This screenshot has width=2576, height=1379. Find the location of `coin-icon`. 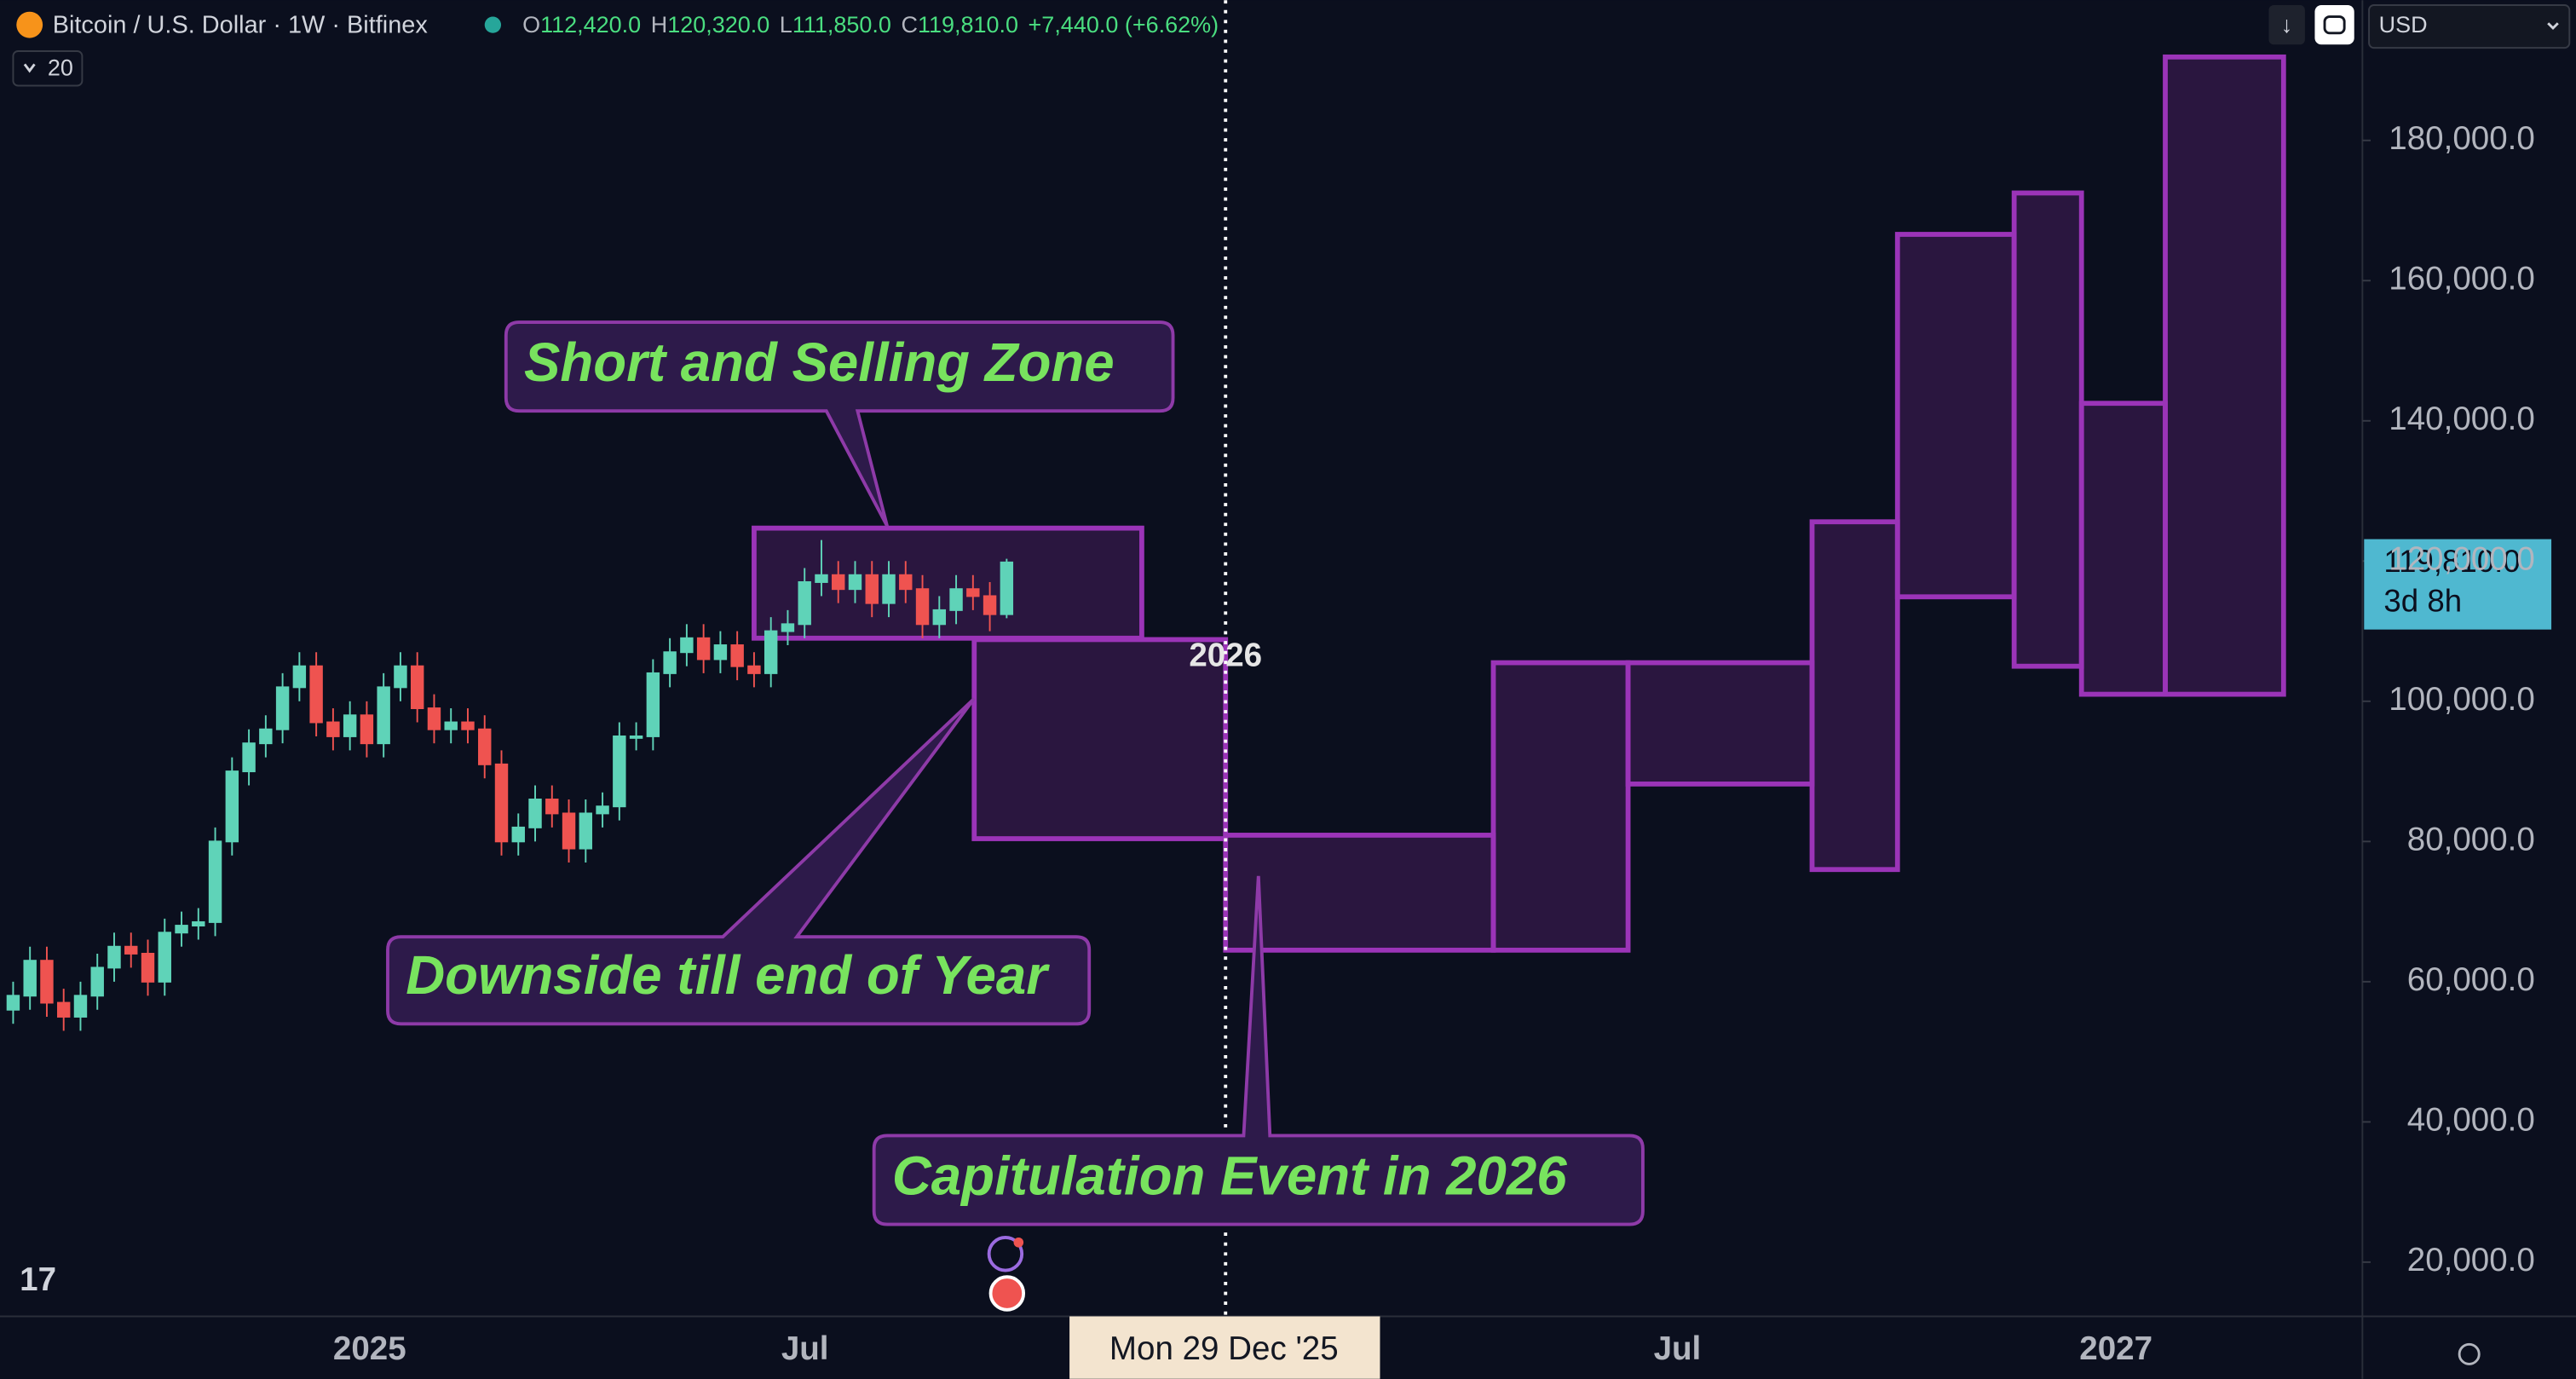

coin-icon is located at coordinates (29, 24).